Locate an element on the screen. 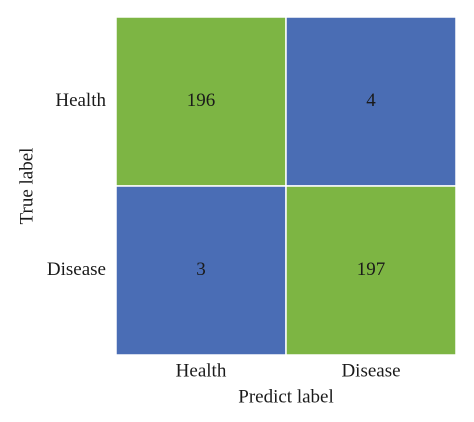 The width and height of the screenshot is (474, 422). cell-label: 3 is located at coordinates (201, 269).